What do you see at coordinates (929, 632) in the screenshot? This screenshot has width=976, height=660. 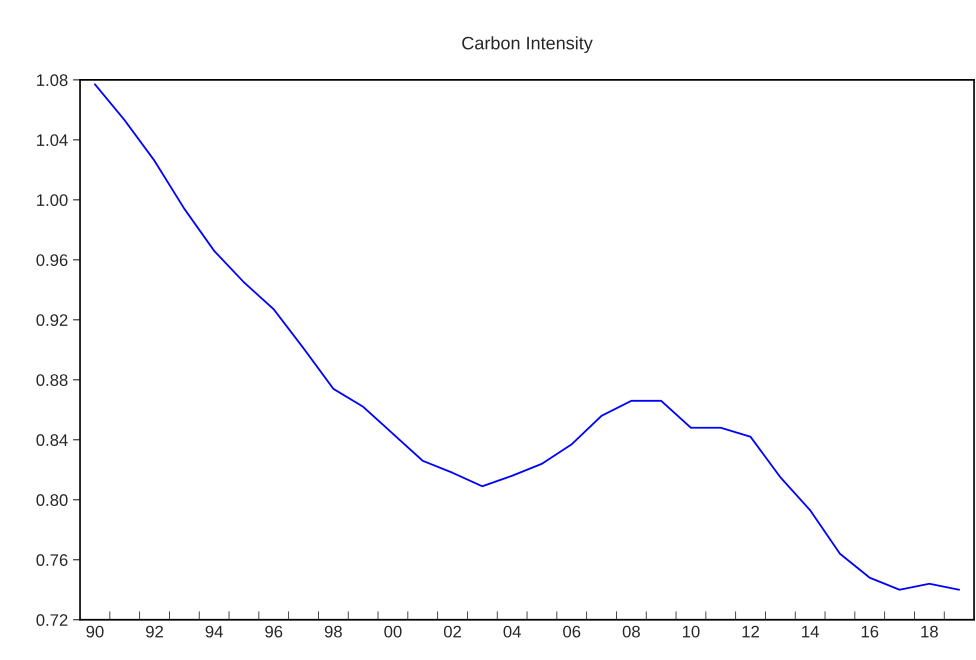 I see `x-tick-label: 18` at bounding box center [929, 632].